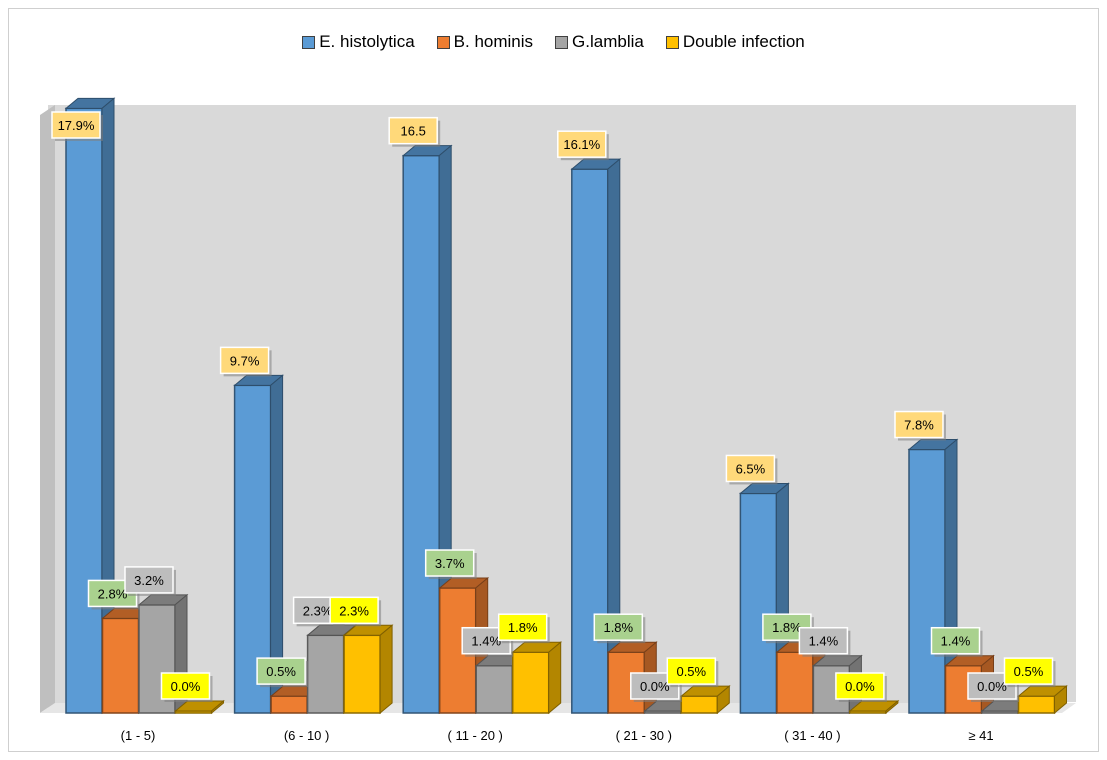 Image resolution: width=1107 pixels, height=760 pixels. I want to click on legend-label: G.lamblia, so click(608, 41).